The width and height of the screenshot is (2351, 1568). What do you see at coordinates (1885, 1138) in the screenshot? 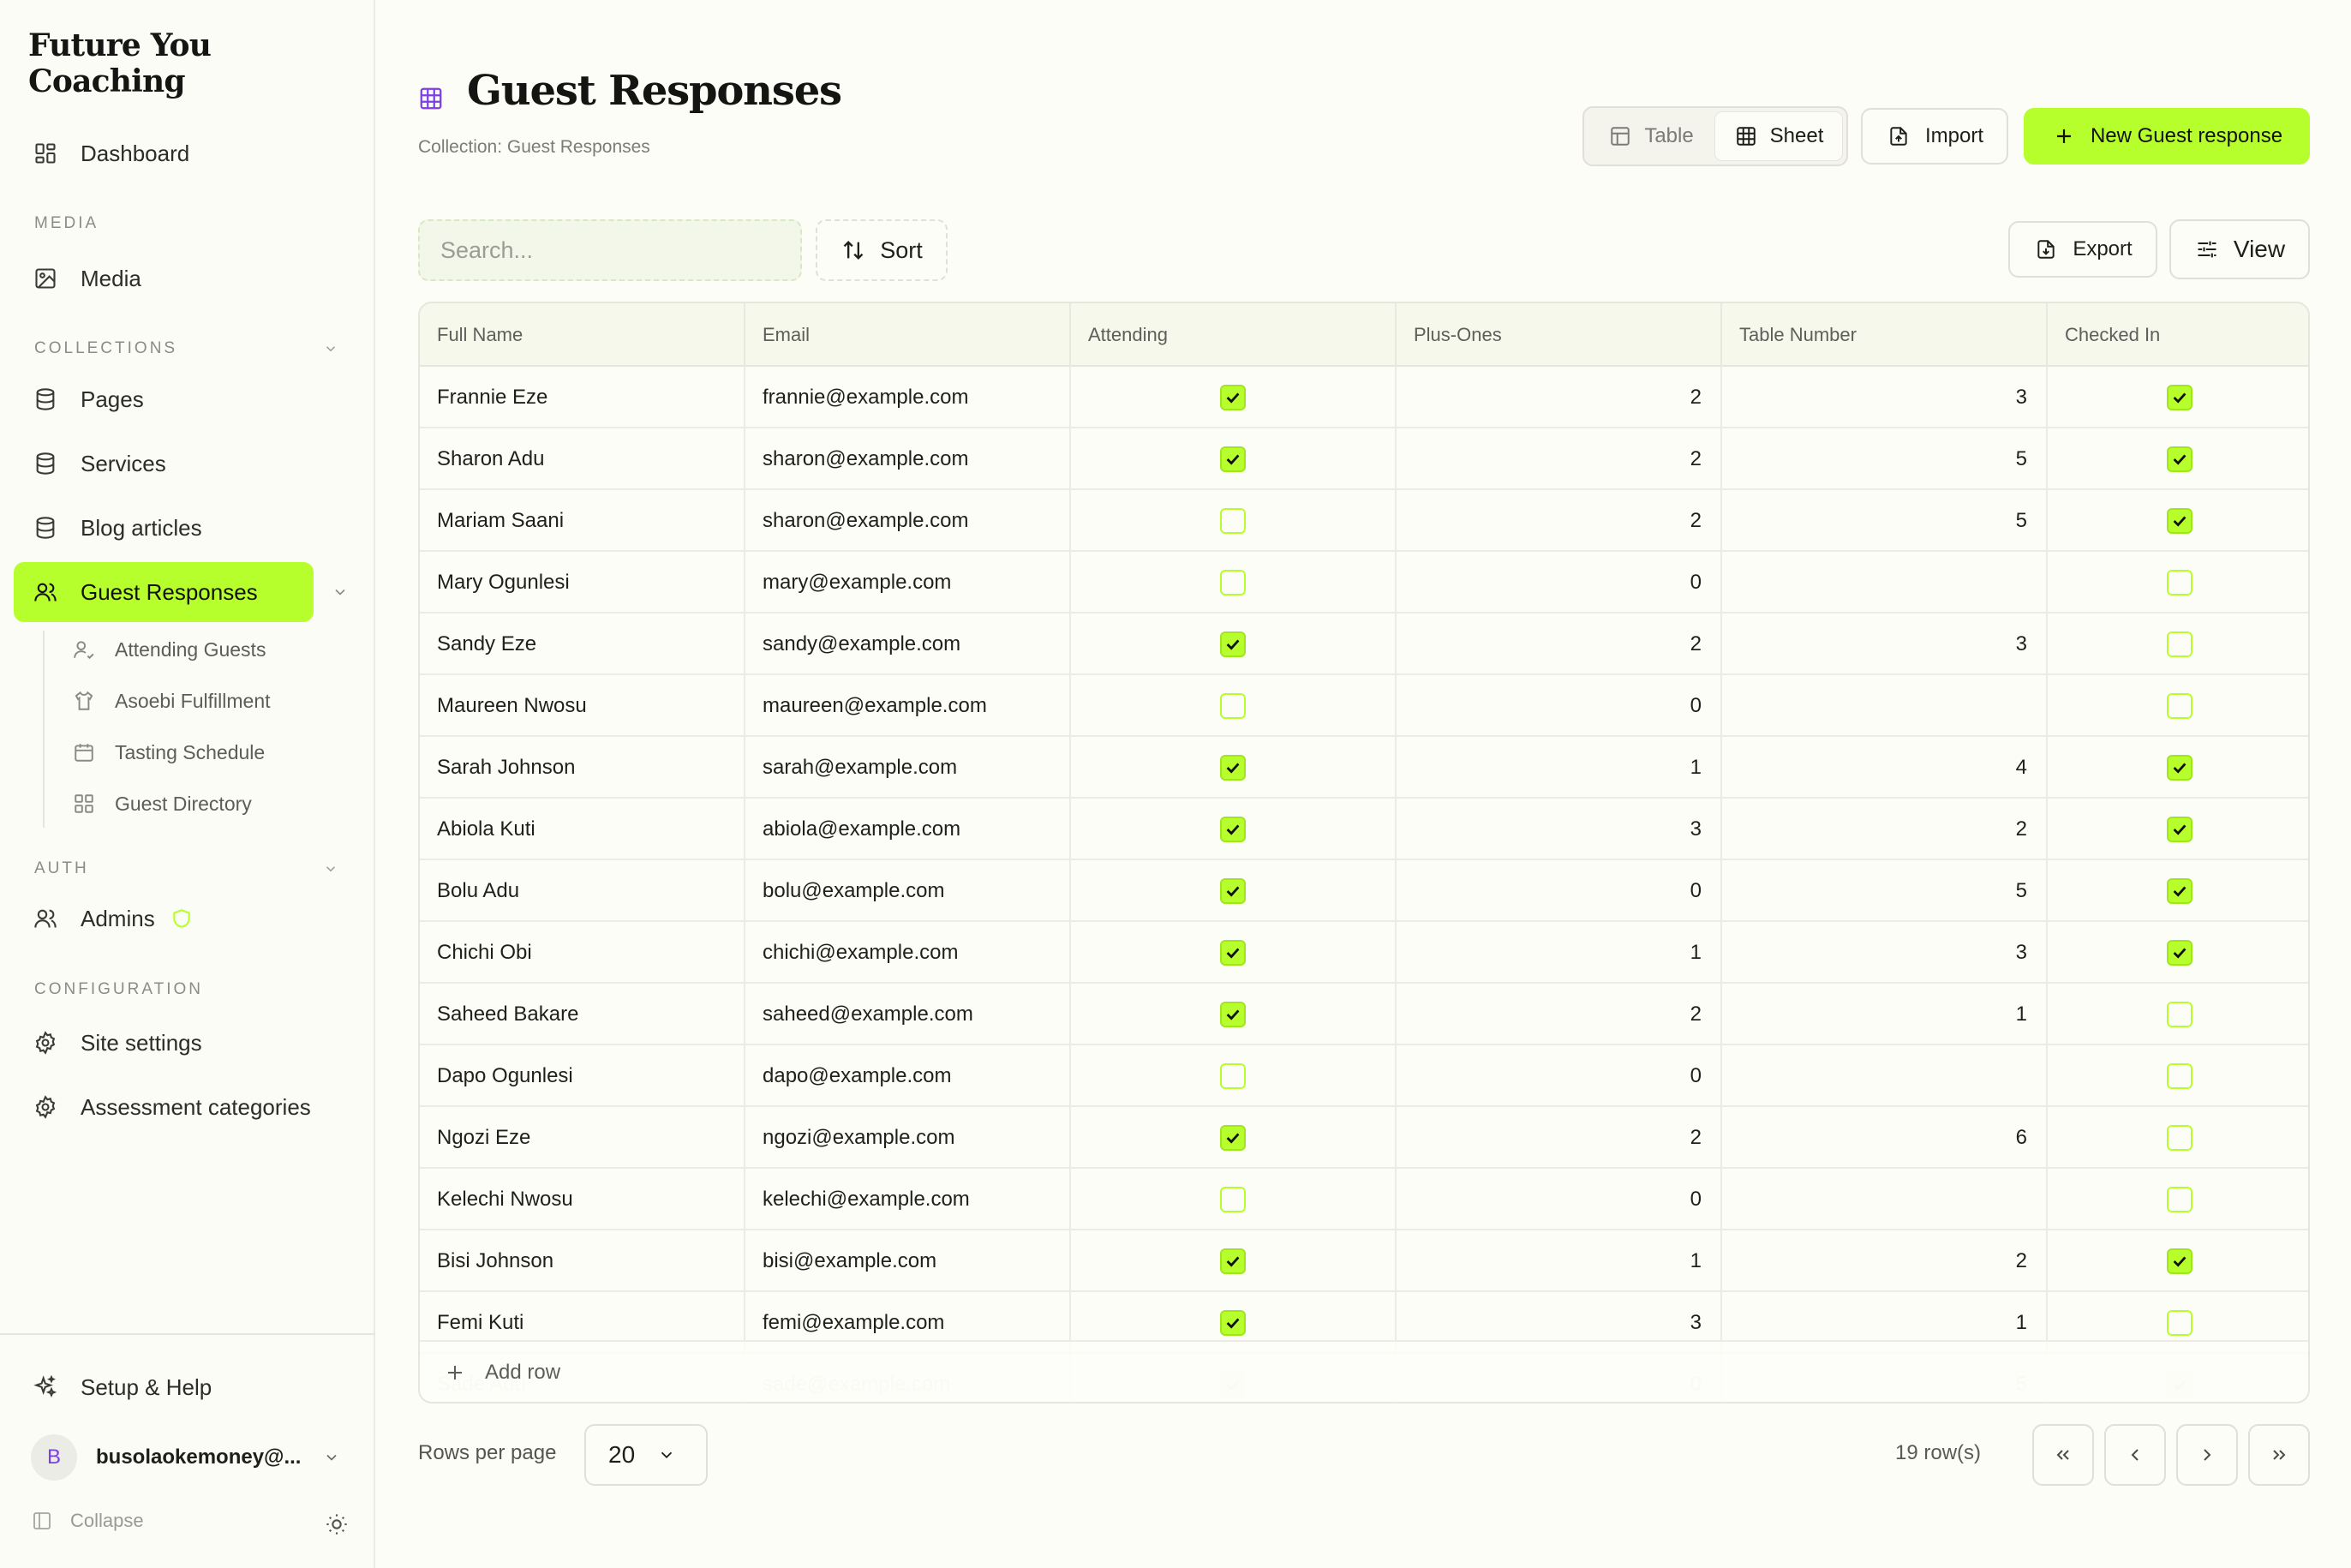
I see `cell-table-number: 6` at bounding box center [1885, 1138].